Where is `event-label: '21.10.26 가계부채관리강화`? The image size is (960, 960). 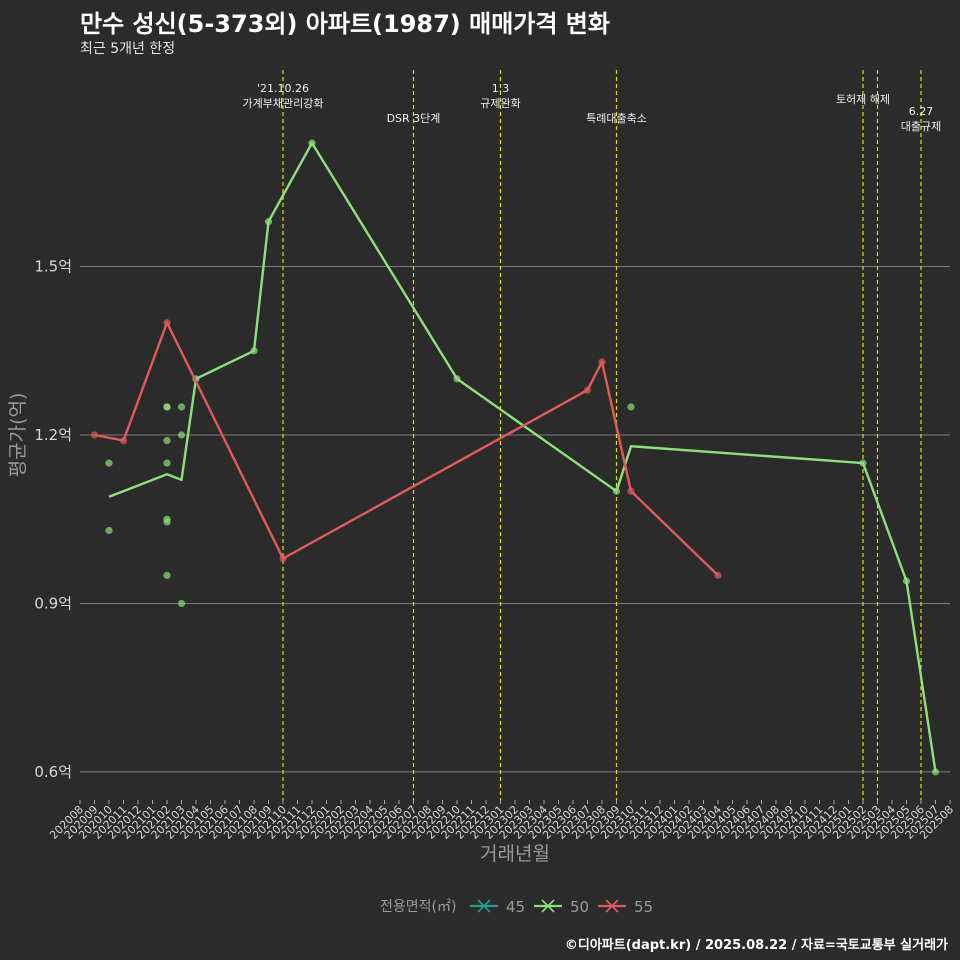 event-label: '21.10.26 가계부채관리강화 is located at coordinates (283, 96).